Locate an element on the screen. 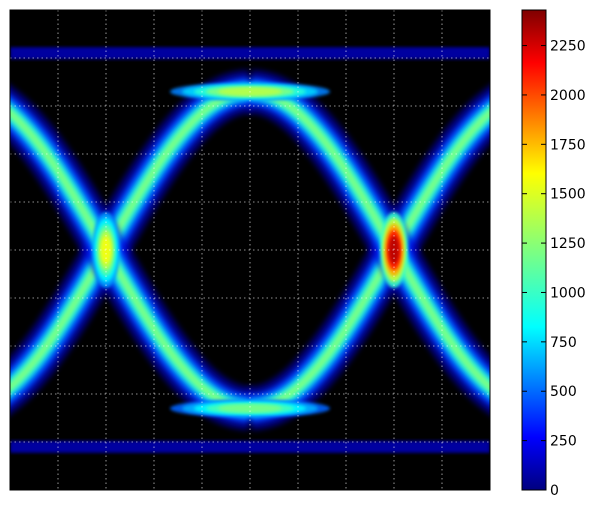 The width and height of the screenshot is (600, 506). edge-rail-top is located at coordinates (250, 53).